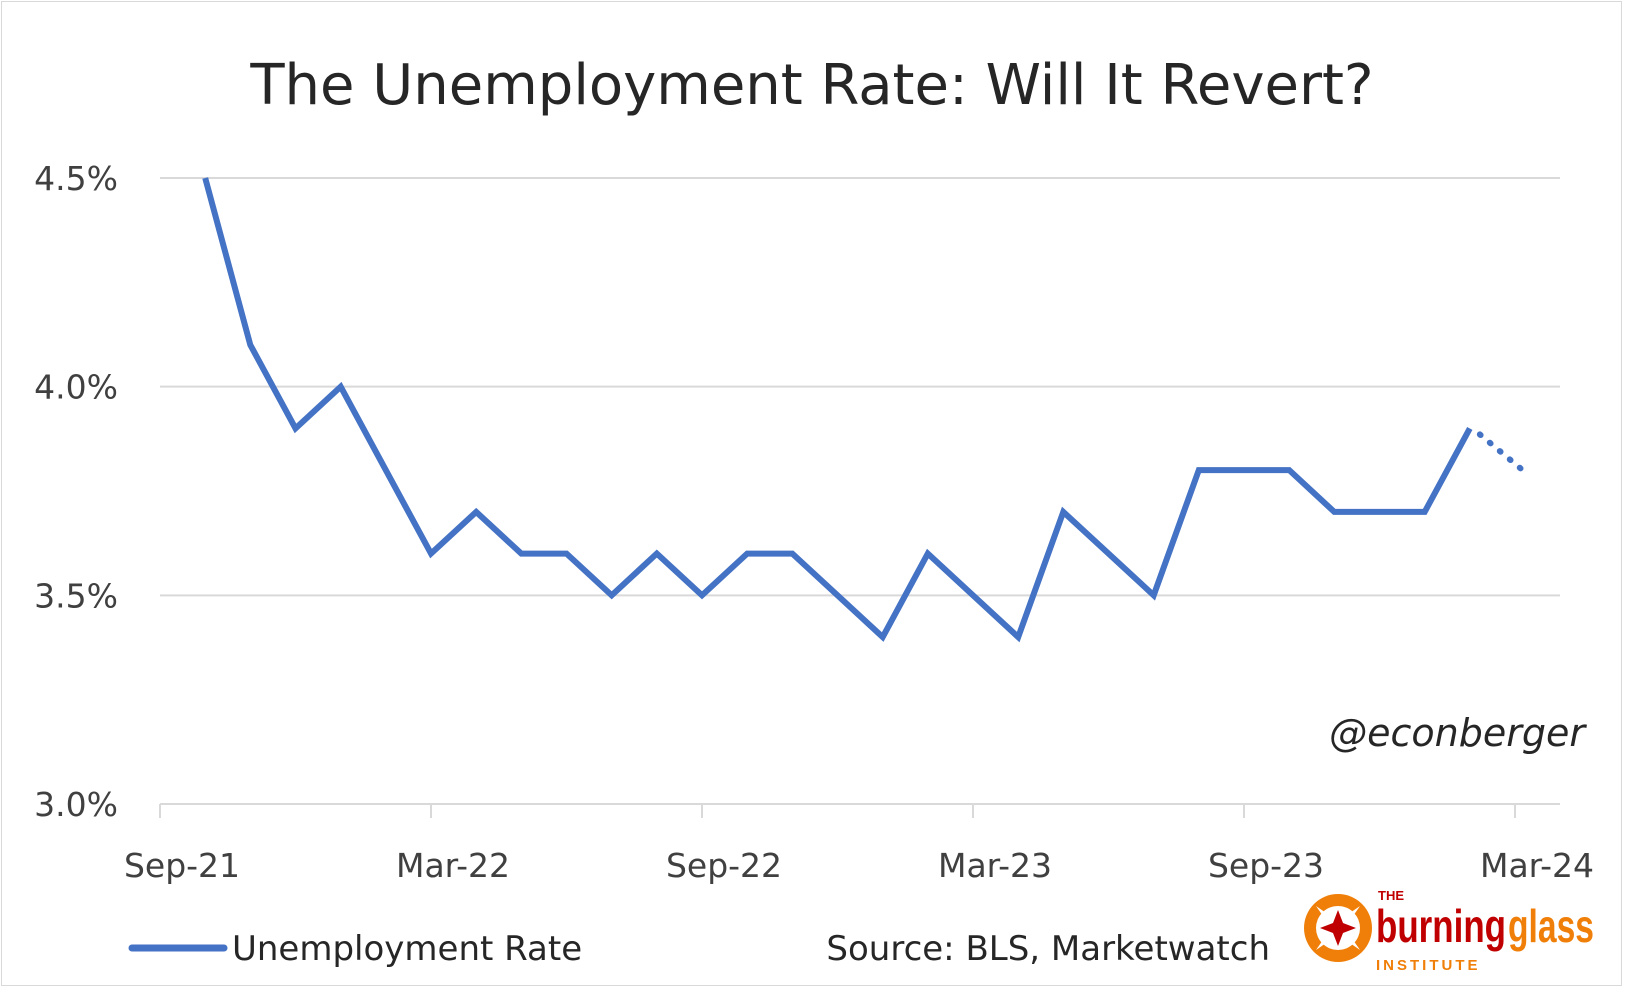  Describe the element at coordinates (1391, 895) in the screenshot. I see `logo-small-text: THE` at that location.